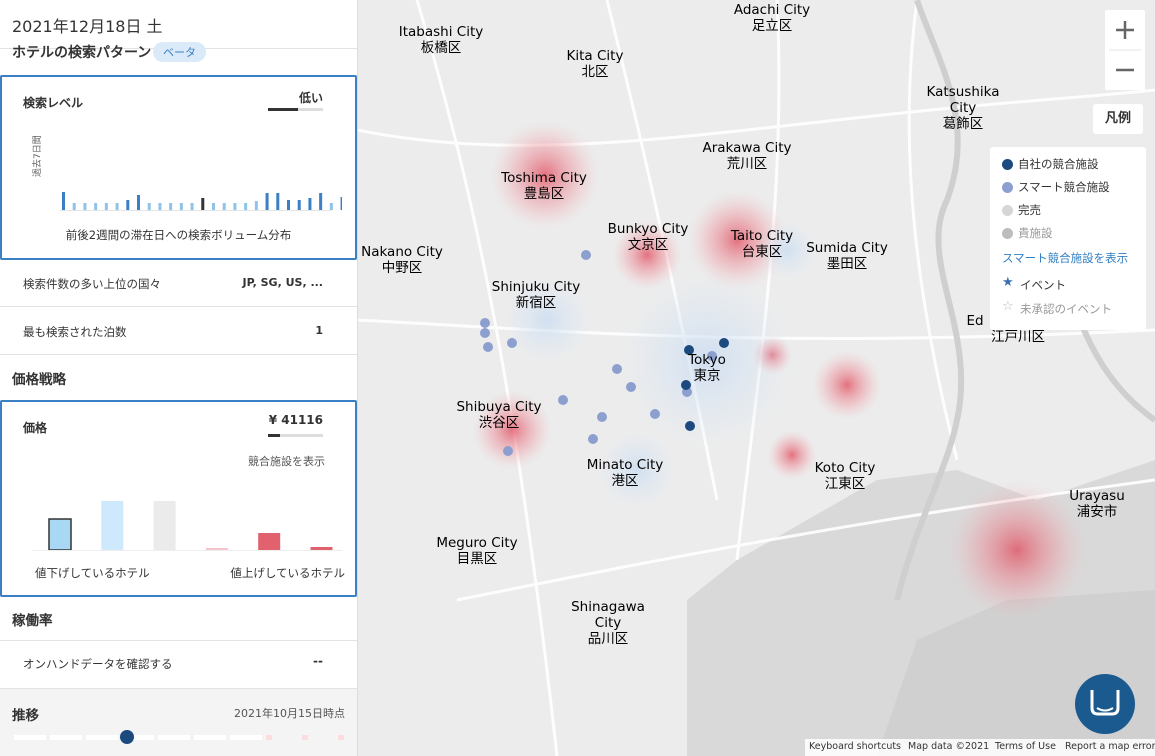  What do you see at coordinates (625, 481) in the screenshot?
I see `map-label: 港区` at bounding box center [625, 481].